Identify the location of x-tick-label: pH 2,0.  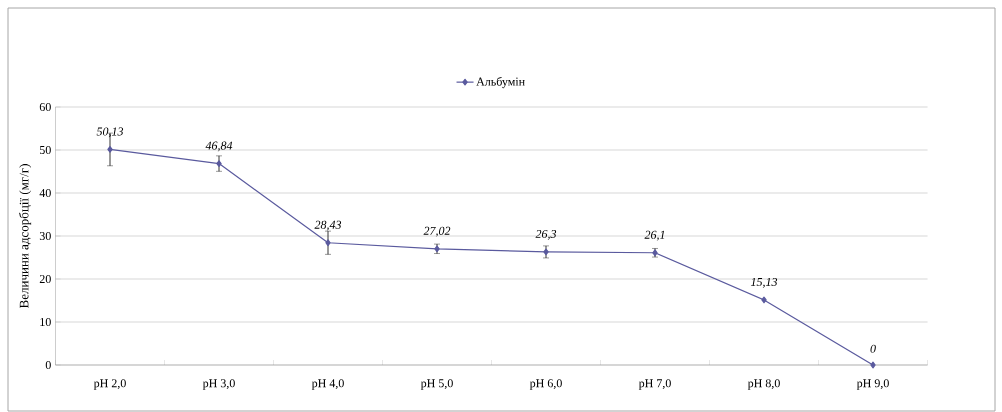
(109, 384).